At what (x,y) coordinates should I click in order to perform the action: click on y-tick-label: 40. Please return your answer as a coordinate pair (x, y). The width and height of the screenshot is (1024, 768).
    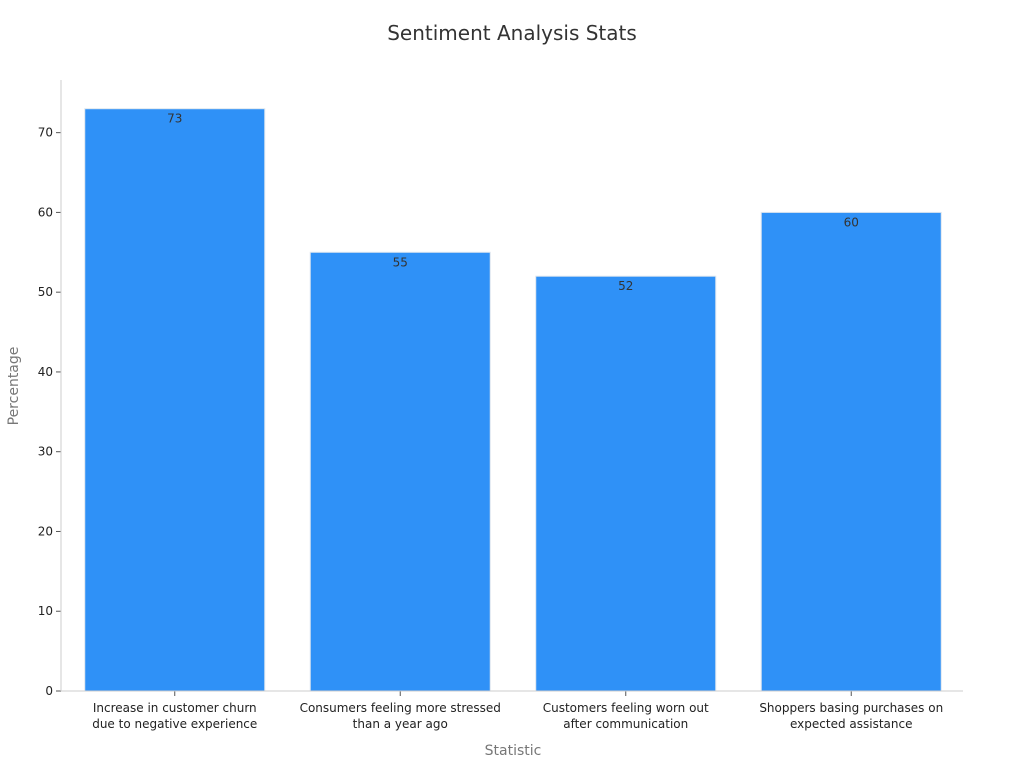
    Looking at the image, I should click on (45, 372).